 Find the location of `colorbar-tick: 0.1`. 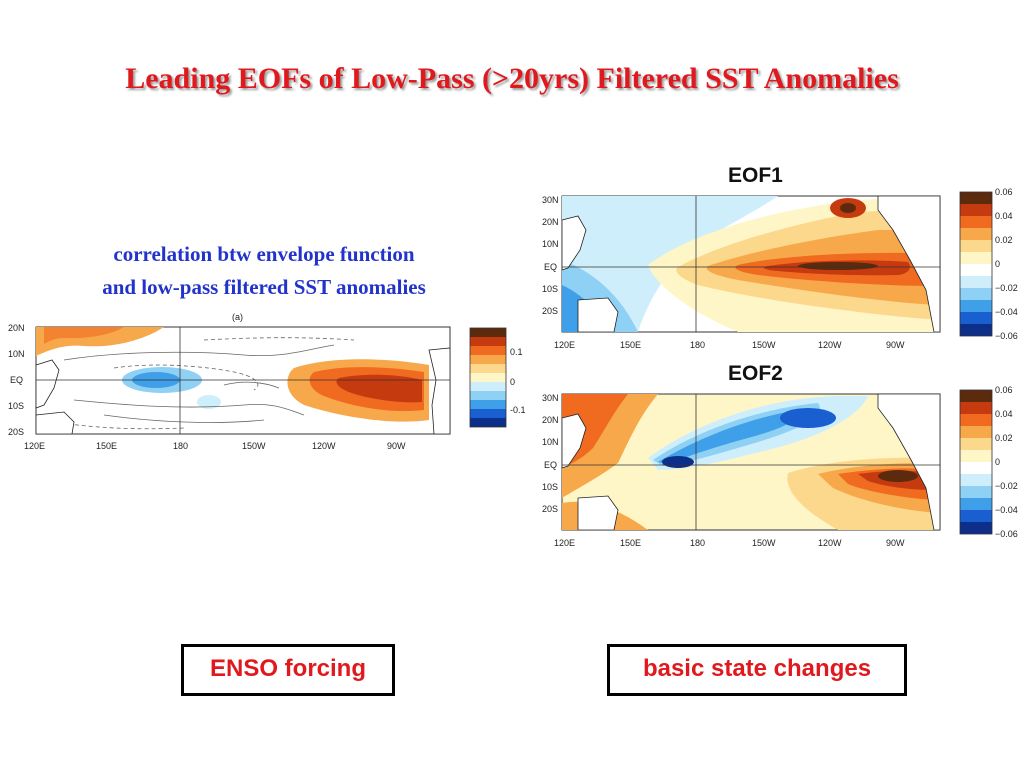

colorbar-tick: 0.1 is located at coordinates (516, 352).